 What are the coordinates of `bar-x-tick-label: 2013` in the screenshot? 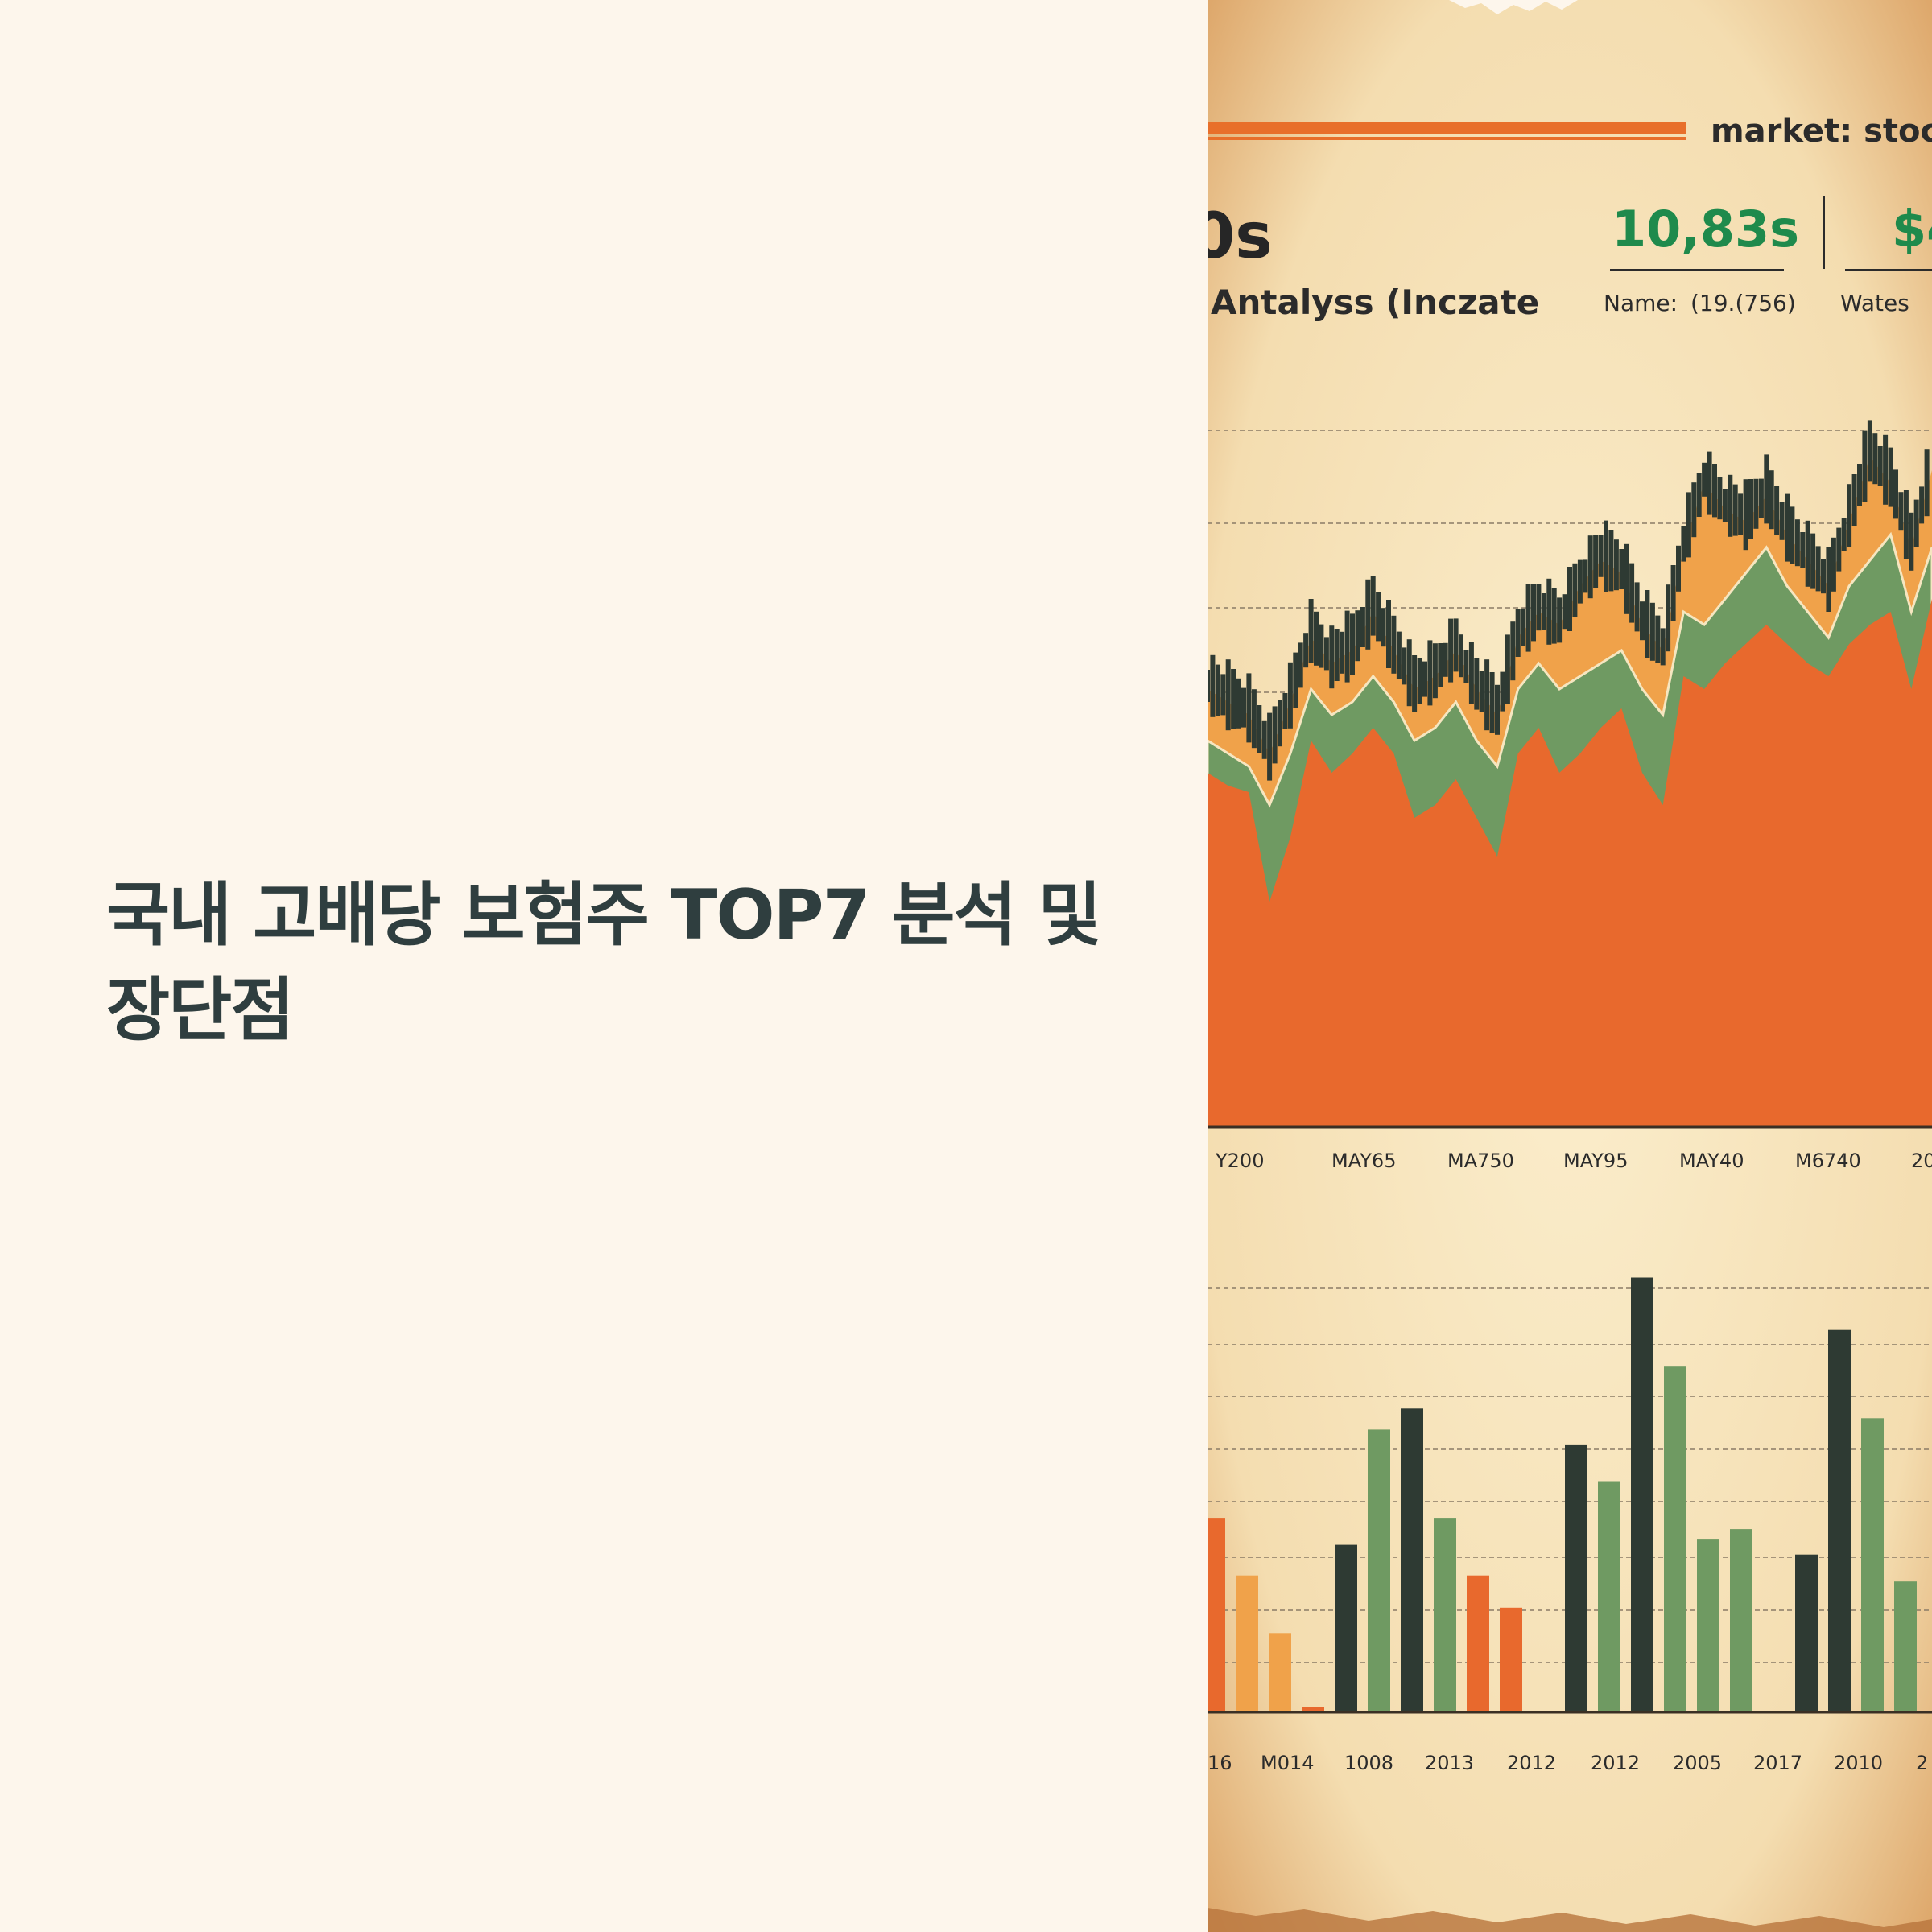 It's located at (1449, 1763).